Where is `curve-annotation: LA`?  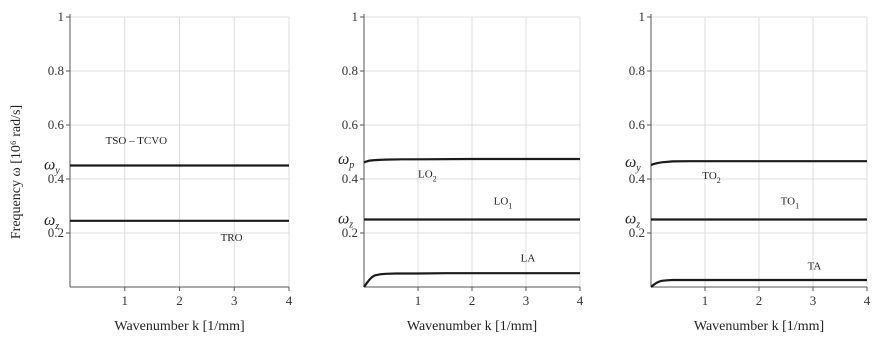
curve-annotation: LA is located at coordinates (528, 258).